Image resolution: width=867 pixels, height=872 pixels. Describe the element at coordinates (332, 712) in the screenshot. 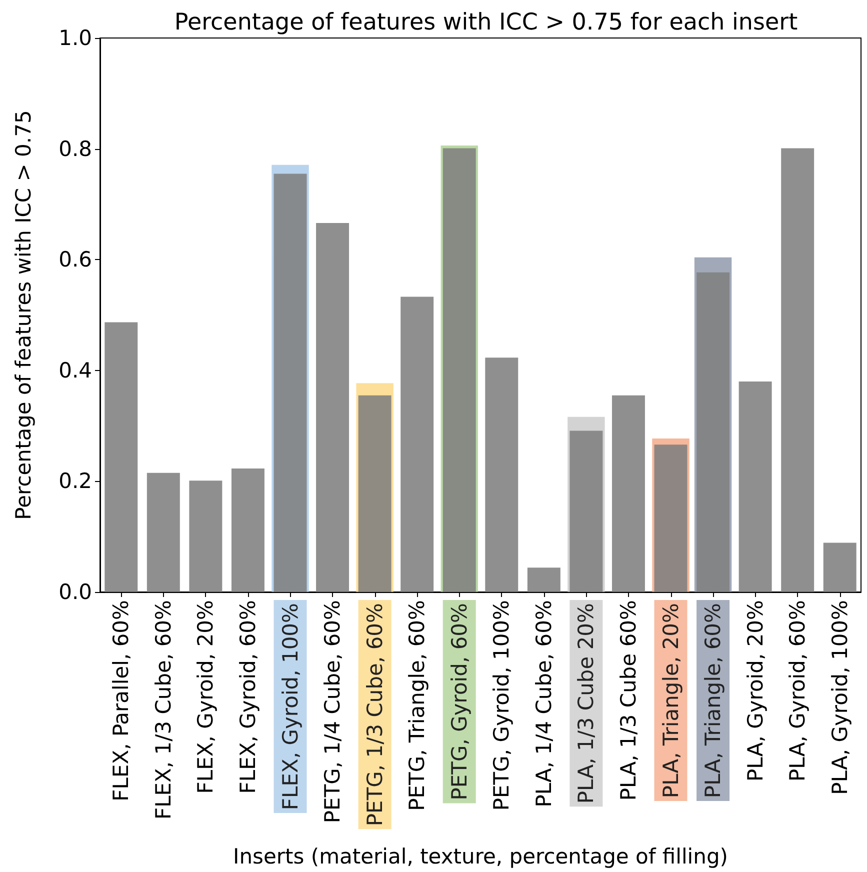

I see `x-tick-label: PETG, 1/4 Cube, 60%` at that location.